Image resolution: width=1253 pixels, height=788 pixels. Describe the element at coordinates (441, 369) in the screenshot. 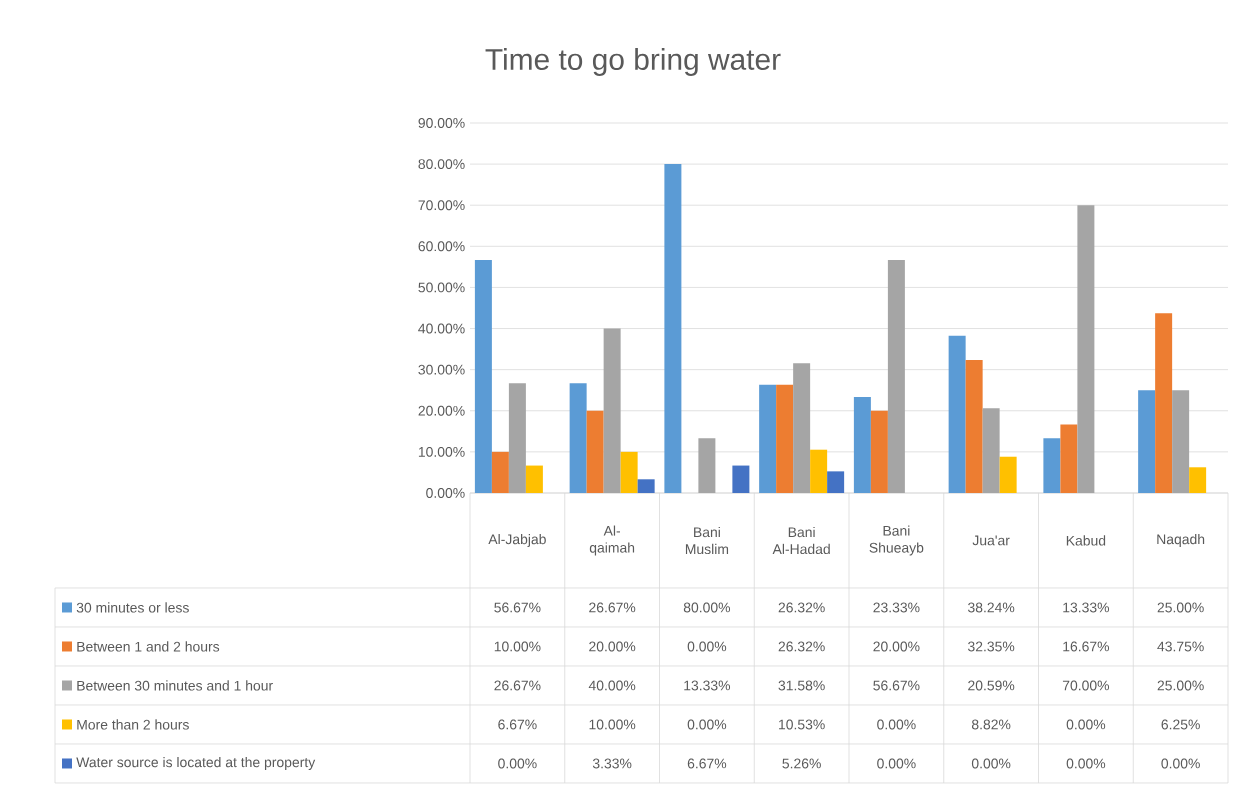

I see `y-tick-label: 30.00%` at that location.